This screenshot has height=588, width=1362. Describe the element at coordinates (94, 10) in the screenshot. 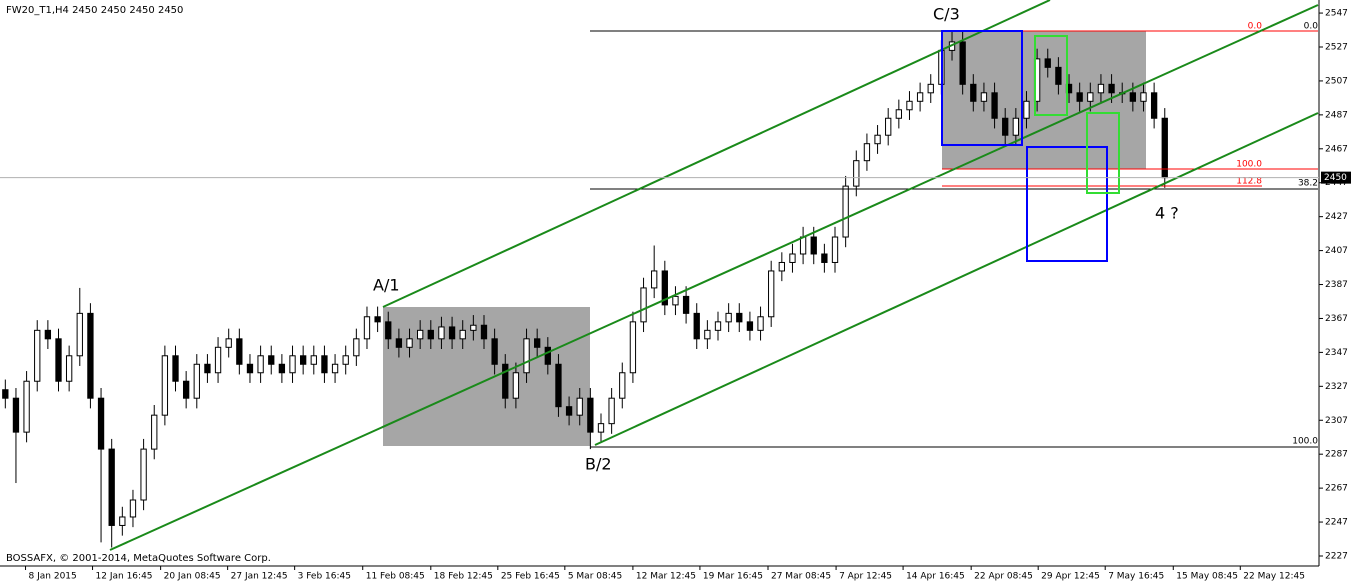

I see `chart-title: FW20_T1,H4 2450 2450 2450 2450` at that location.